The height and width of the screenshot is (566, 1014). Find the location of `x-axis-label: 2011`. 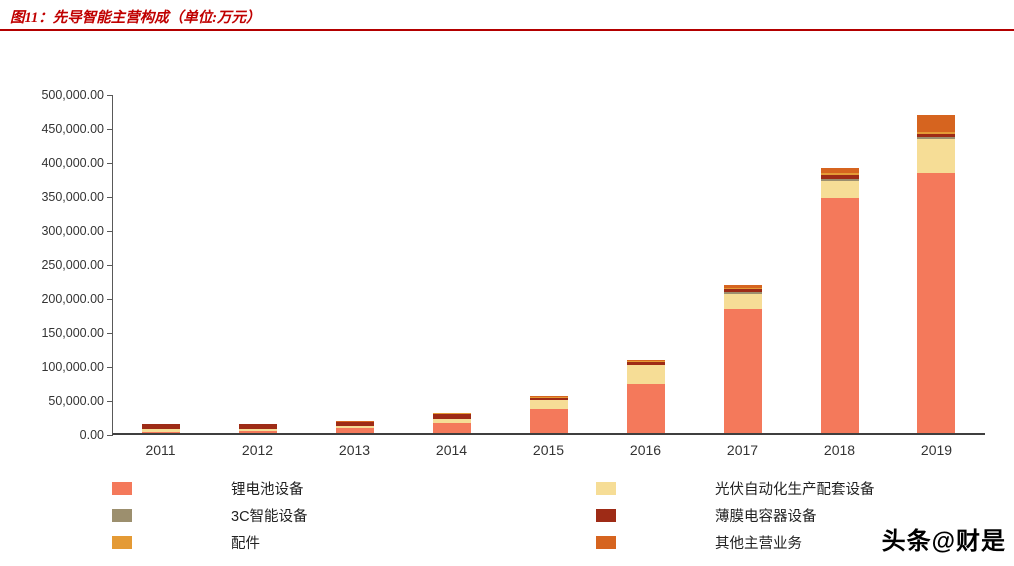

x-axis-label: 2011 is located at coordinates (160, 450).